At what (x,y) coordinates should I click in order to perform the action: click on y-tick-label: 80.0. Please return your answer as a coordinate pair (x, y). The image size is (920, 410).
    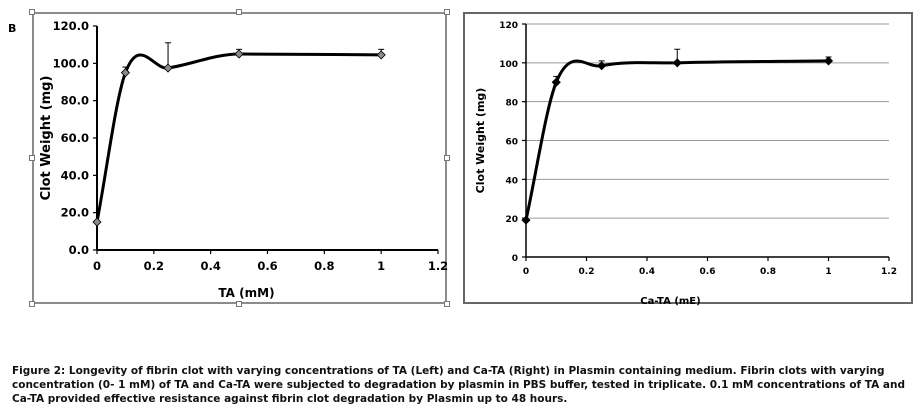
    Looking at the image, I should click on (75, 101).